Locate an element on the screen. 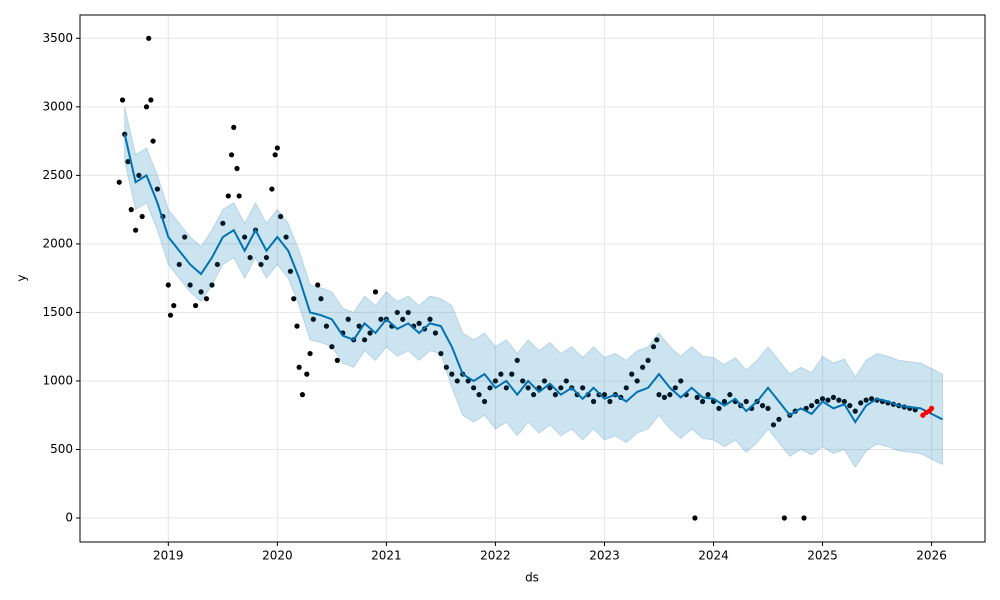 This screenshot has width=1000, height=600. y-tick-label: 3500 is located at coordinates (57, 38).